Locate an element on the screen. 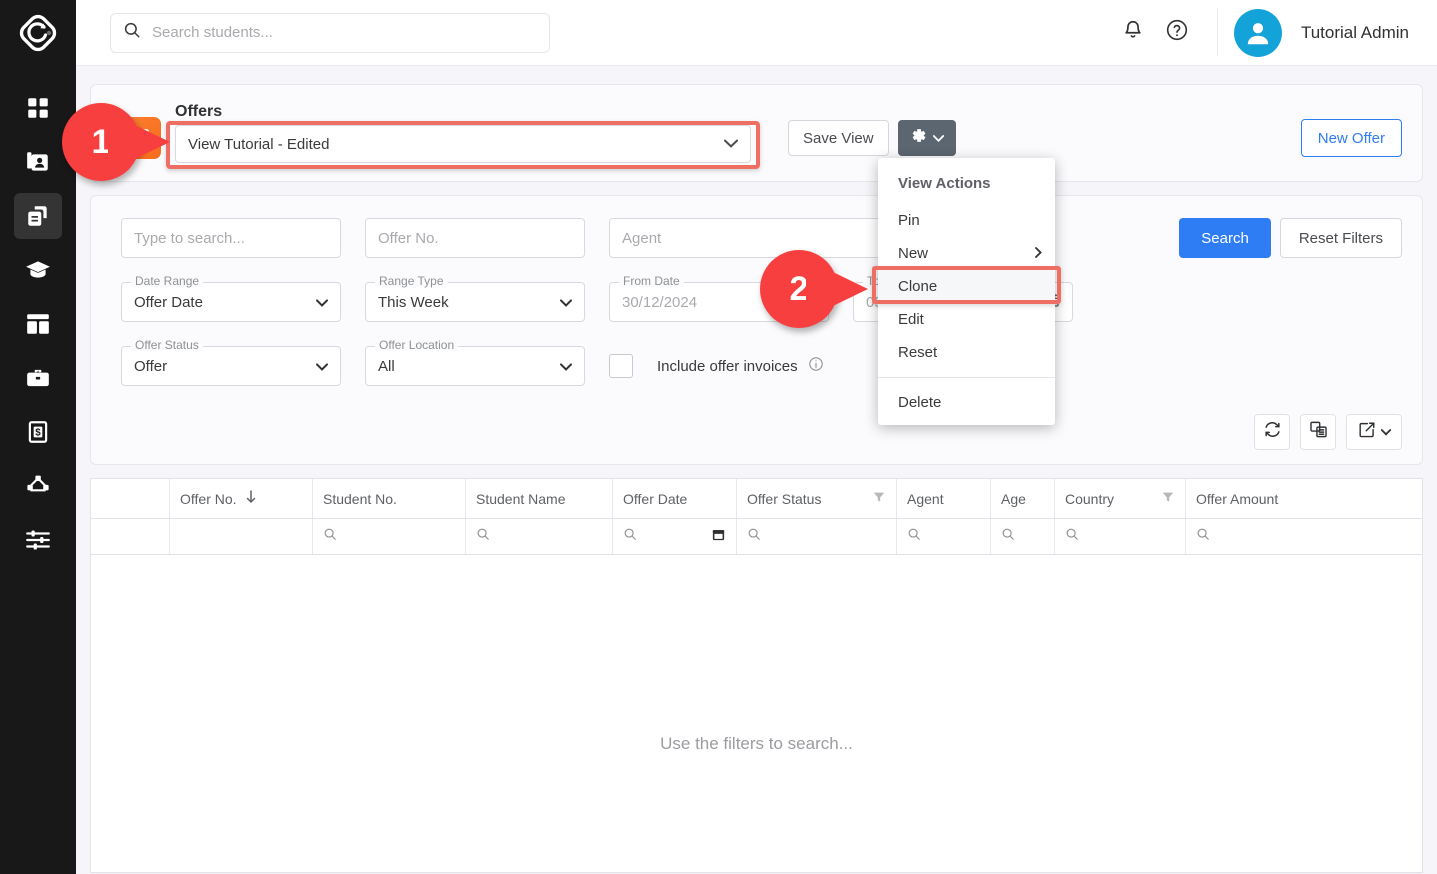  search-buttons: Search Reset Filters is located at coordinates (1290, 238).